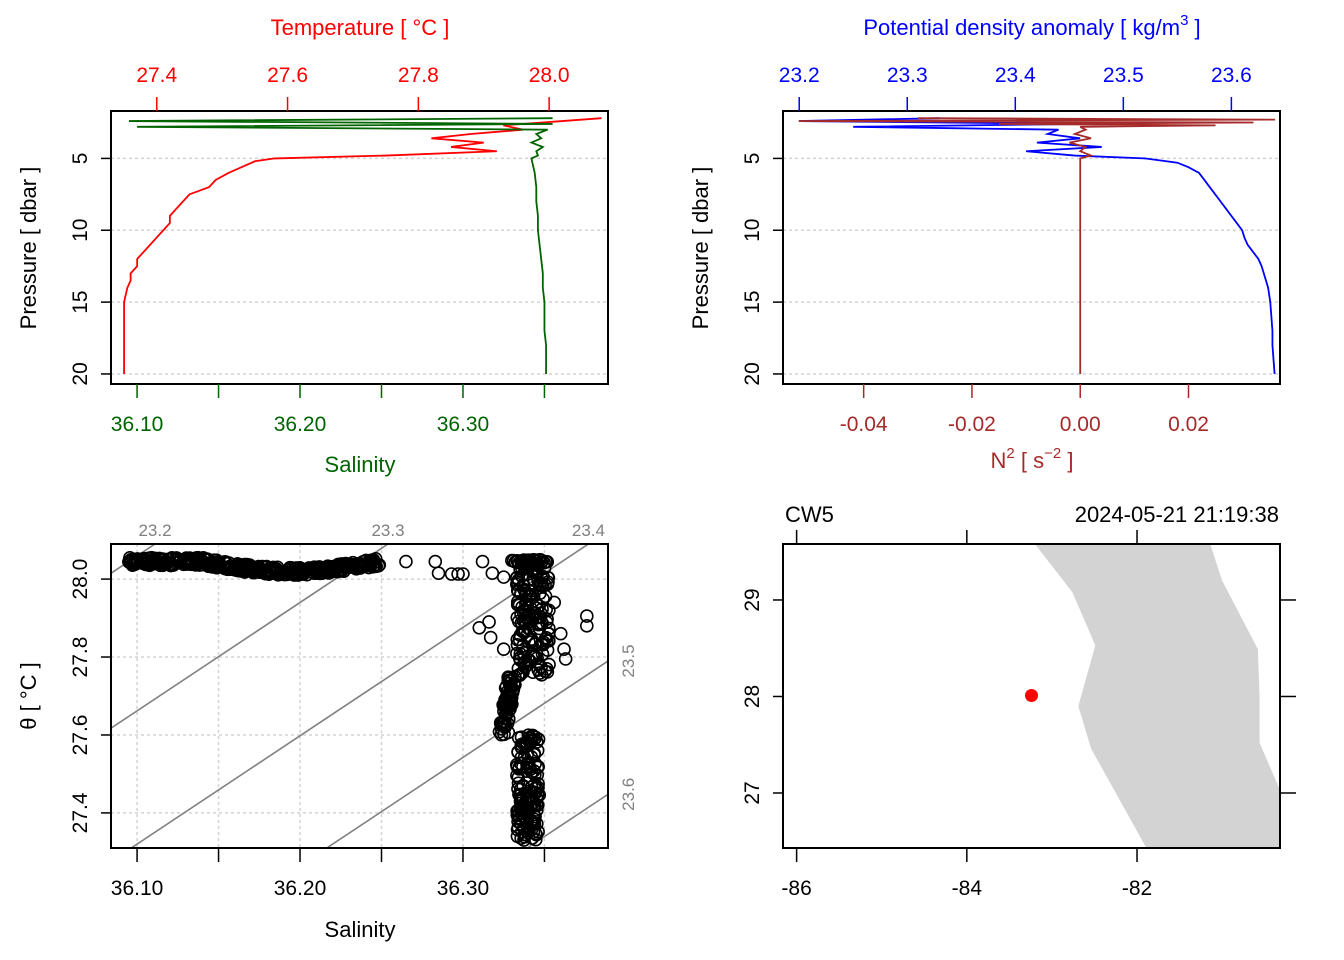 This screenshot has height=960, width=1344. I want to click on p4-timestamp: 2024-05-21 21:19:38, so click(1177, 514).